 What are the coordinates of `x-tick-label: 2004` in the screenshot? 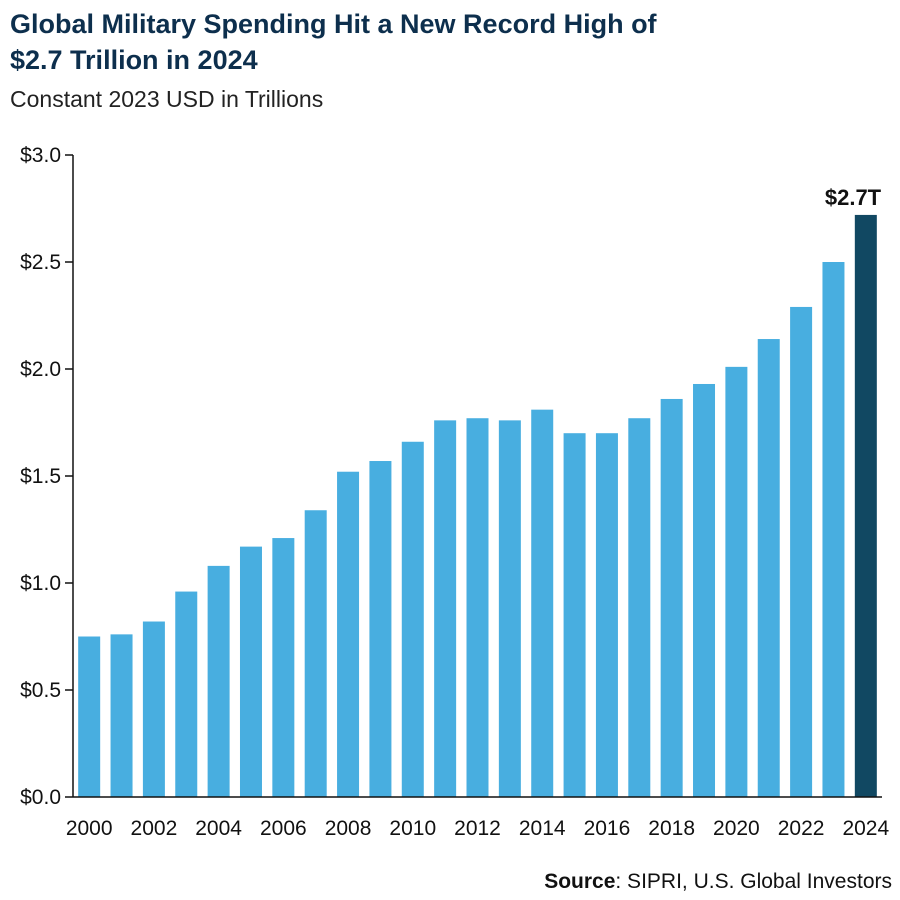 It's located at (218, 828).